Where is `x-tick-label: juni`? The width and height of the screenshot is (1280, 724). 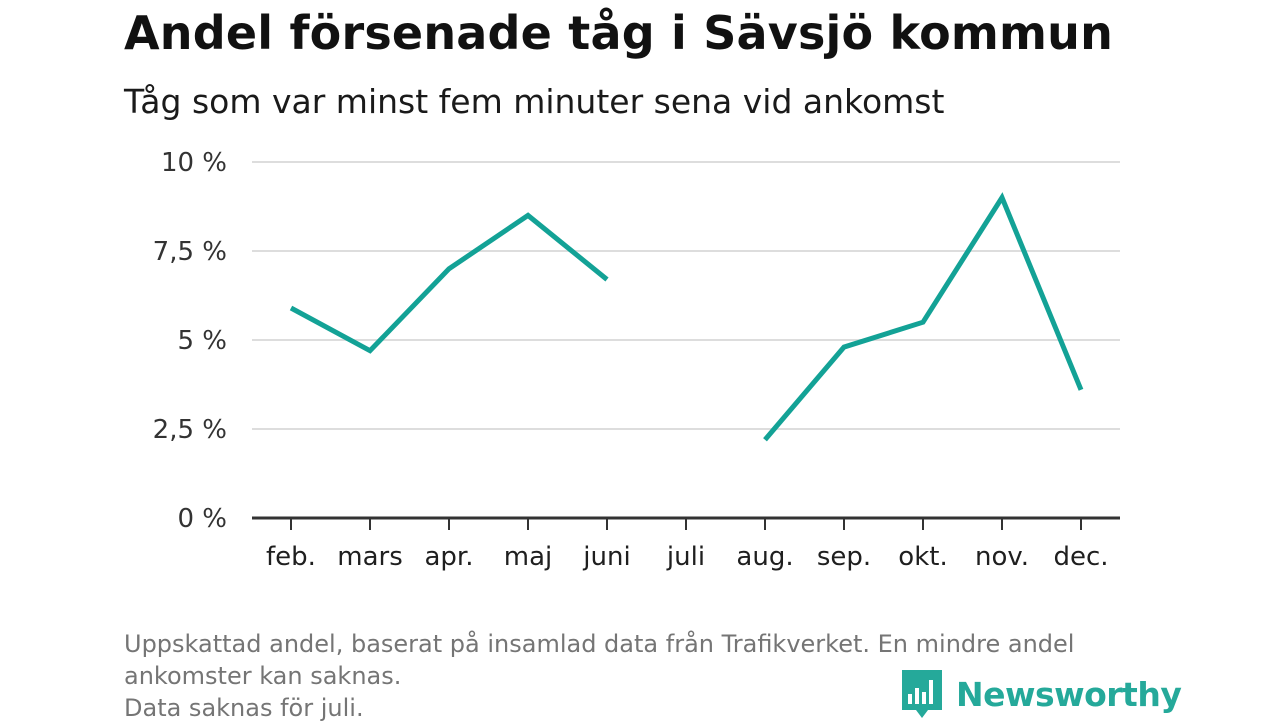
x-tick-label: juni is located at coordinates (606, 557).